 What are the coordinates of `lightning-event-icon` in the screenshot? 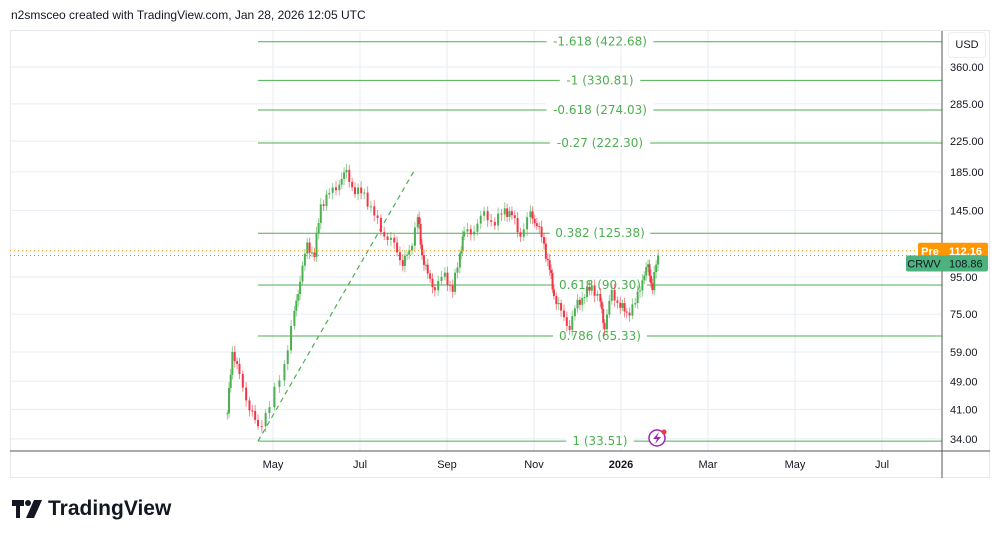 It's located at (657, 438).